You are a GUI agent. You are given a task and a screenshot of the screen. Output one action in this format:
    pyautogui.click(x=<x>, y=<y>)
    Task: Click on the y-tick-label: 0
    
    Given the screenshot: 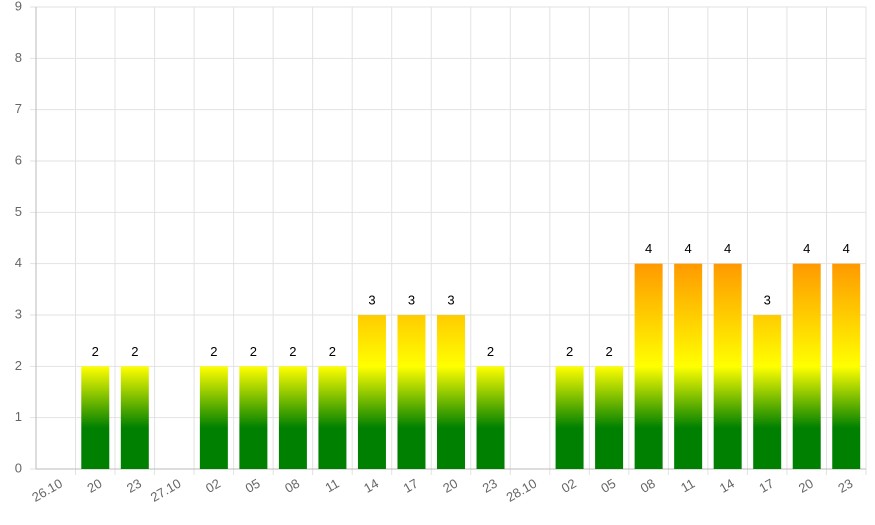 What is the action you would take?
    pyautogui.click(x=18, y=467)
    